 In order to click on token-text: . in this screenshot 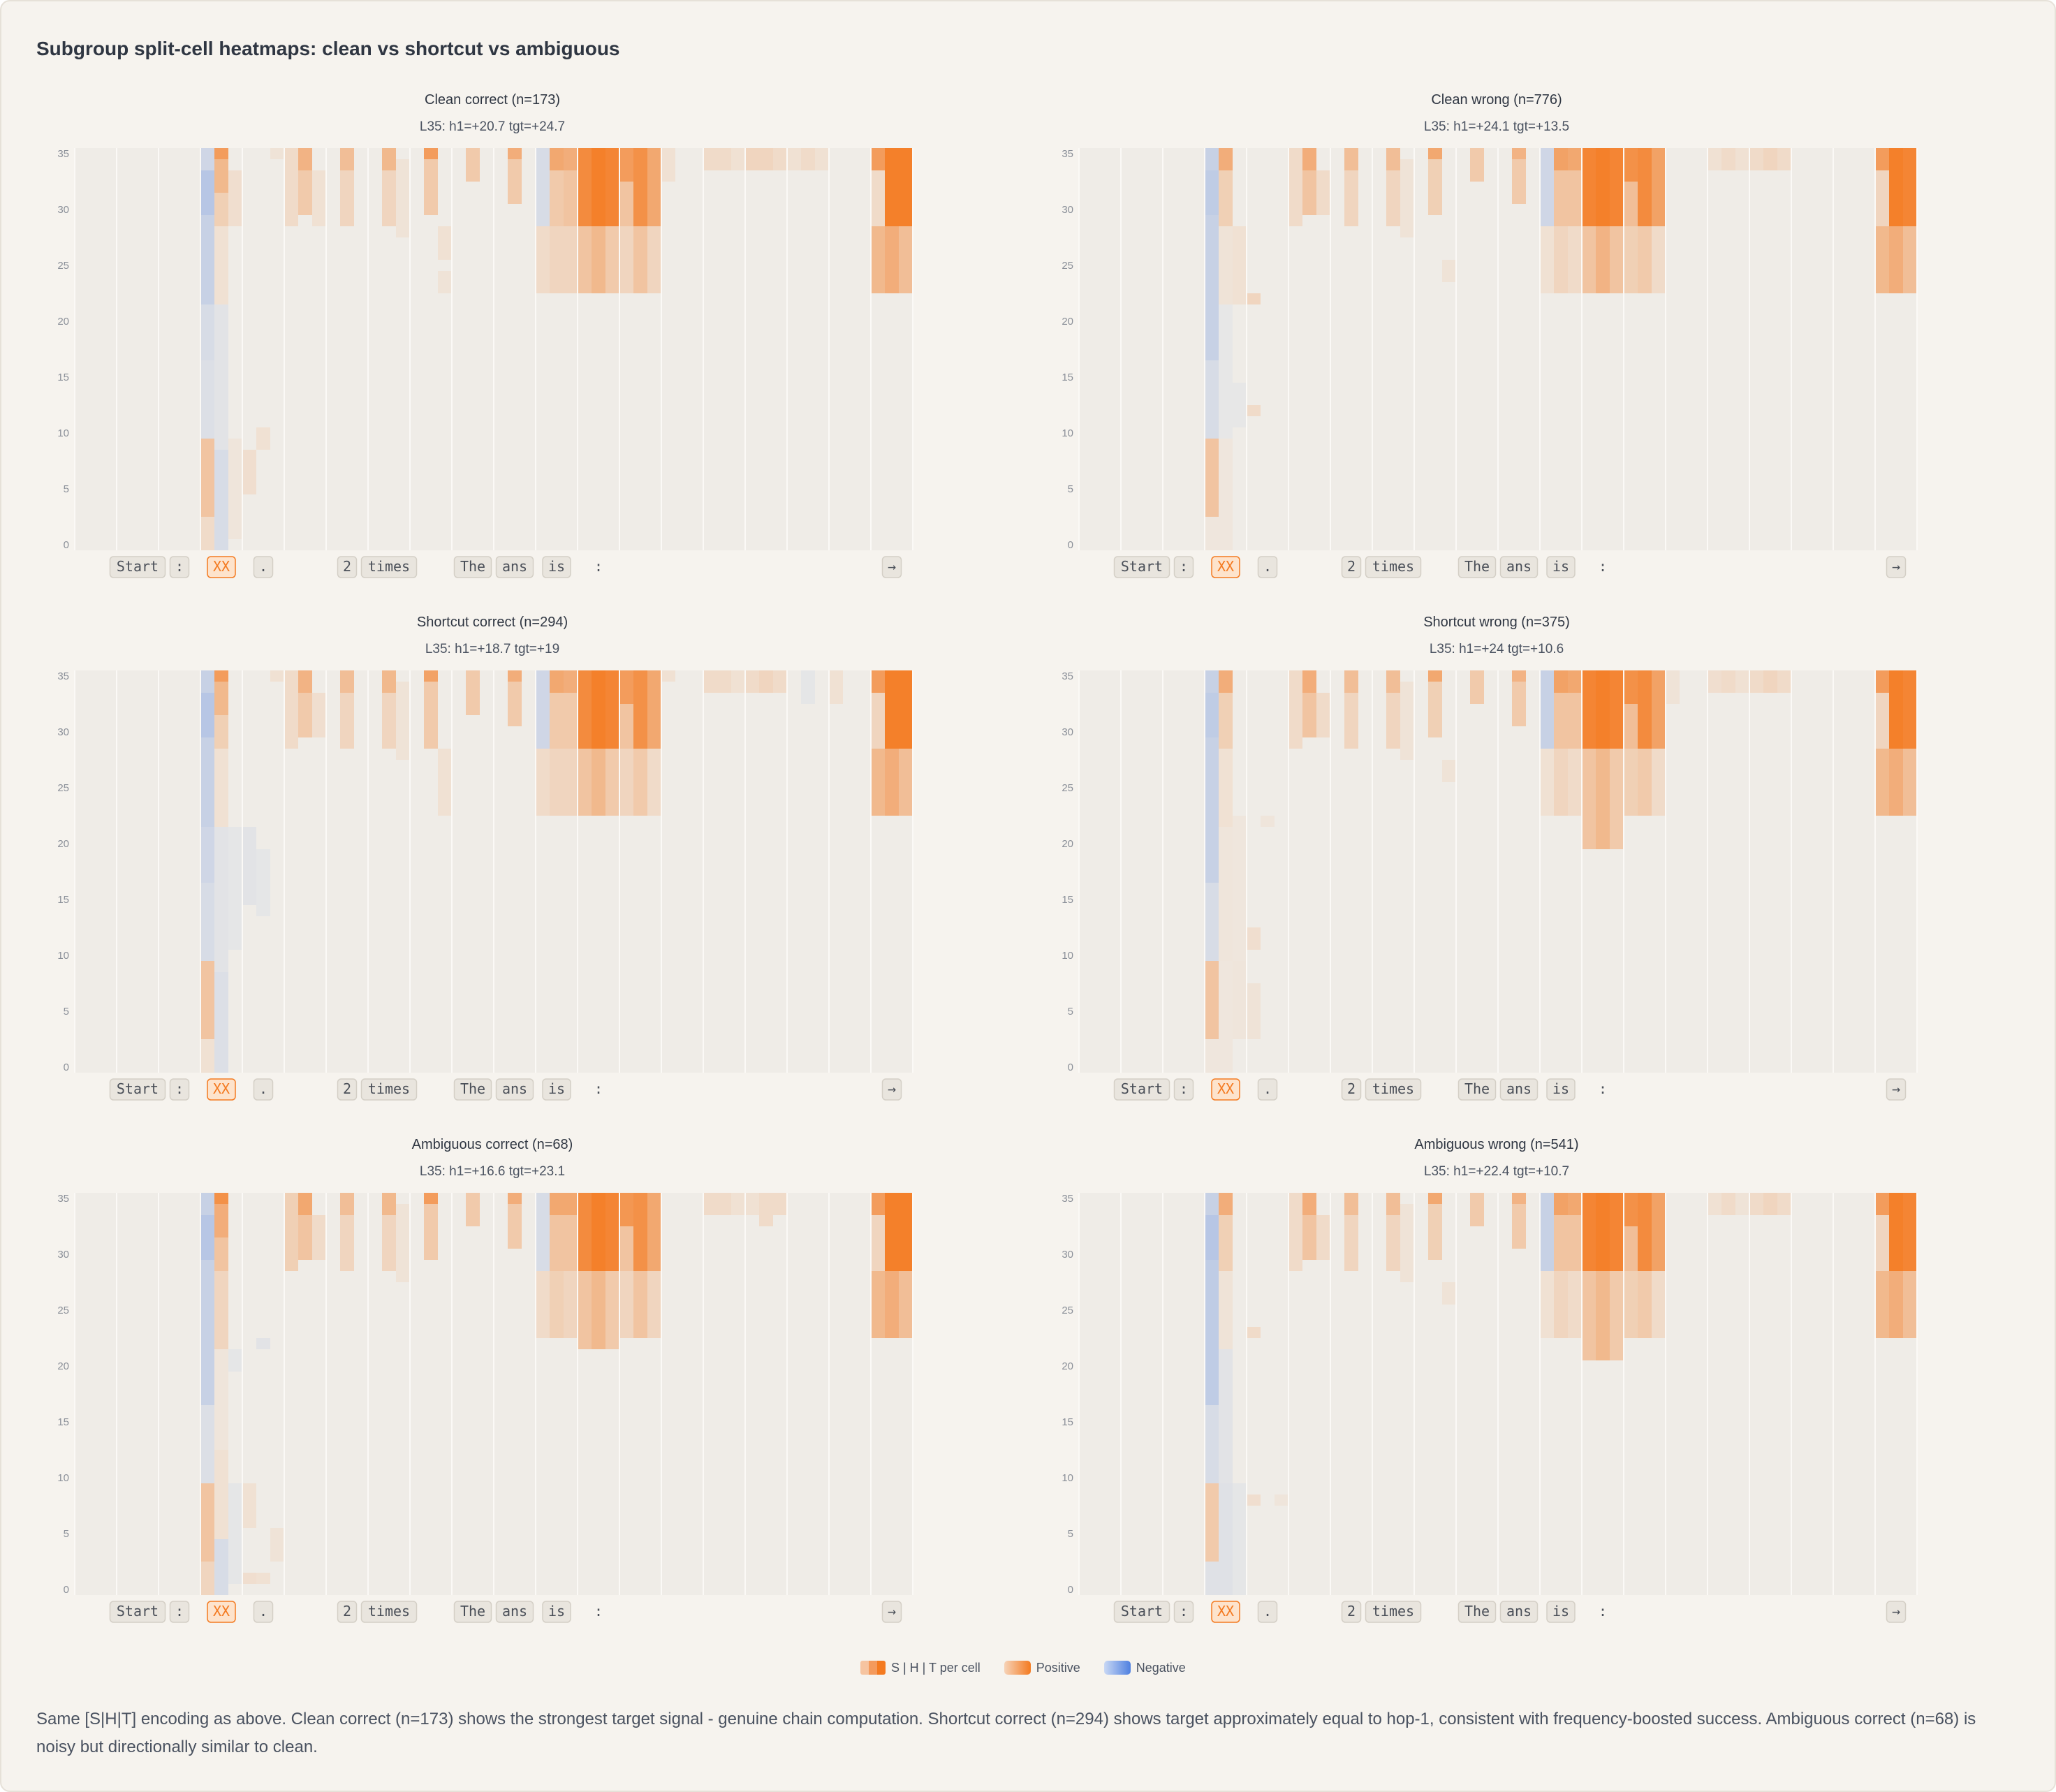, I will do `click(263, 1611)`.